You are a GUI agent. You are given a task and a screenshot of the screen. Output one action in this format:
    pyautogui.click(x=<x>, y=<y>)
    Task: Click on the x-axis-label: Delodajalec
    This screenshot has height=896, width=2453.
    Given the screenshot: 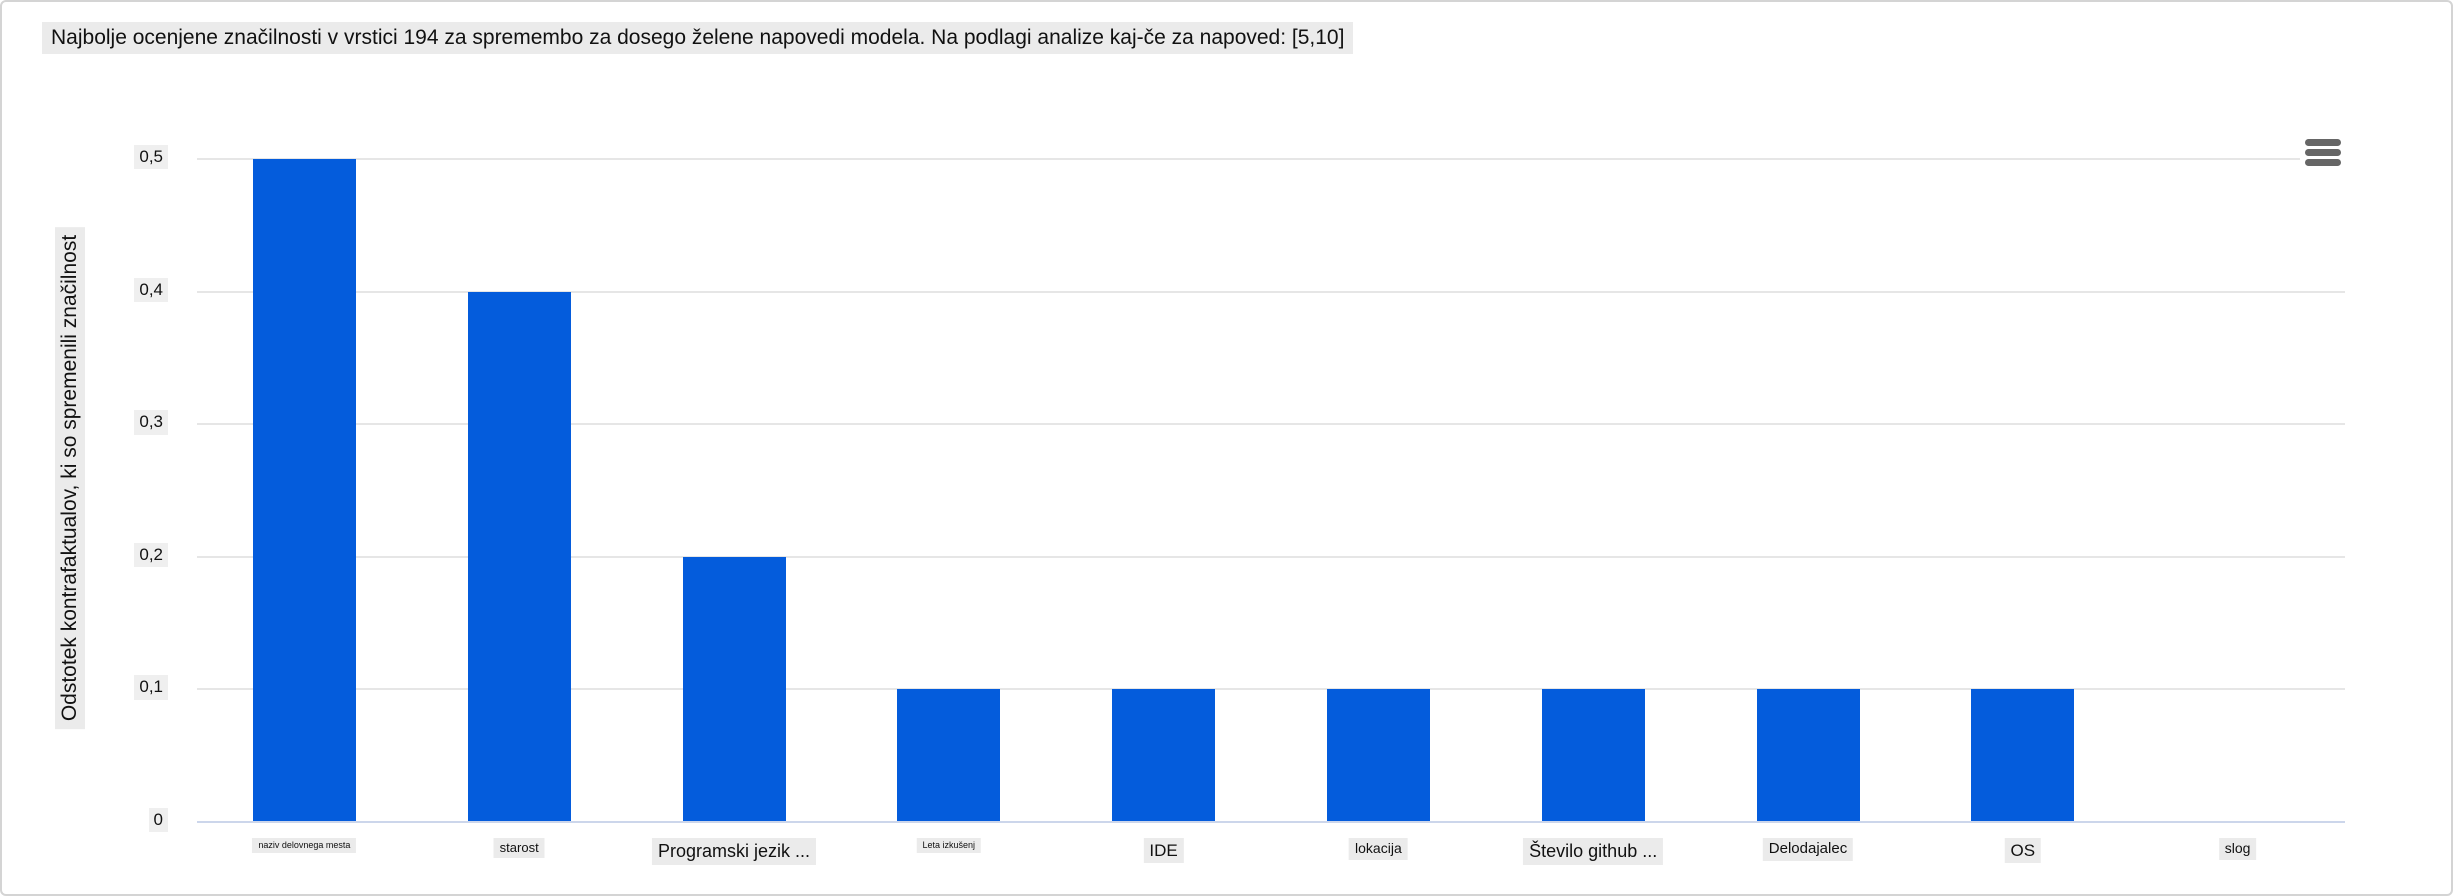 What is the action you would take?
    pyautogui.click(x=1808, y=849)
    